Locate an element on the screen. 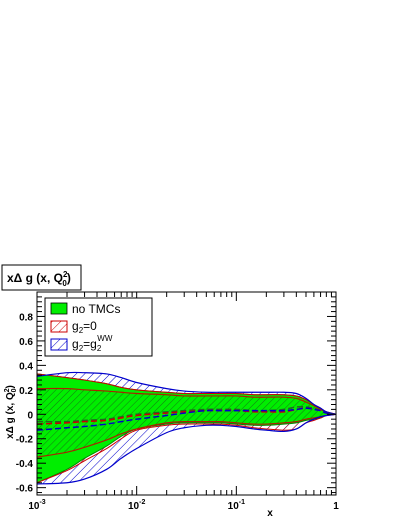 This screenshot has width=403, height=522. edge-g2-ww-lower is located at coordinates (186, 449).